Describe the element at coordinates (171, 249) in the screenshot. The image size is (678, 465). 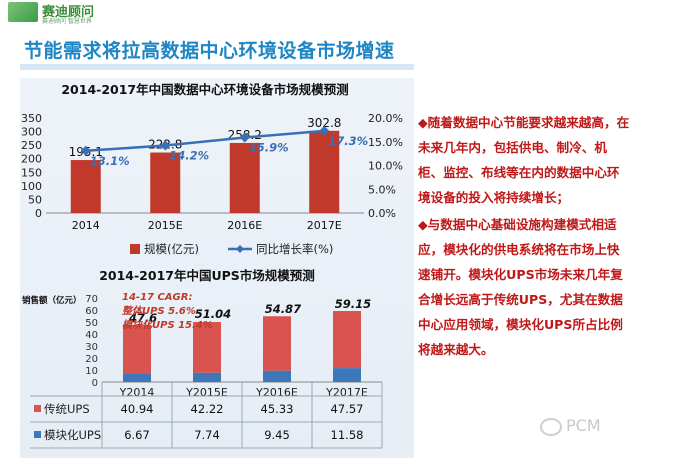
I see `chart1-legend-bar-label: 规模(亿元)` at that location.